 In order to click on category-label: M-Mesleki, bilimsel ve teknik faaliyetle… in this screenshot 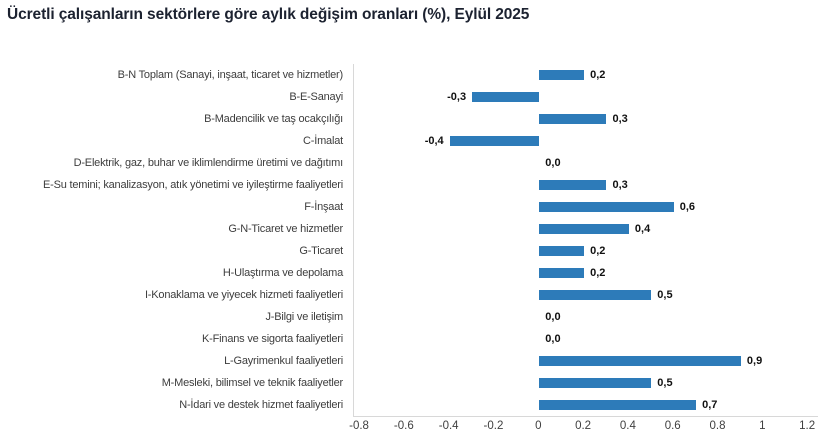, I will do `click(252, 383)`.